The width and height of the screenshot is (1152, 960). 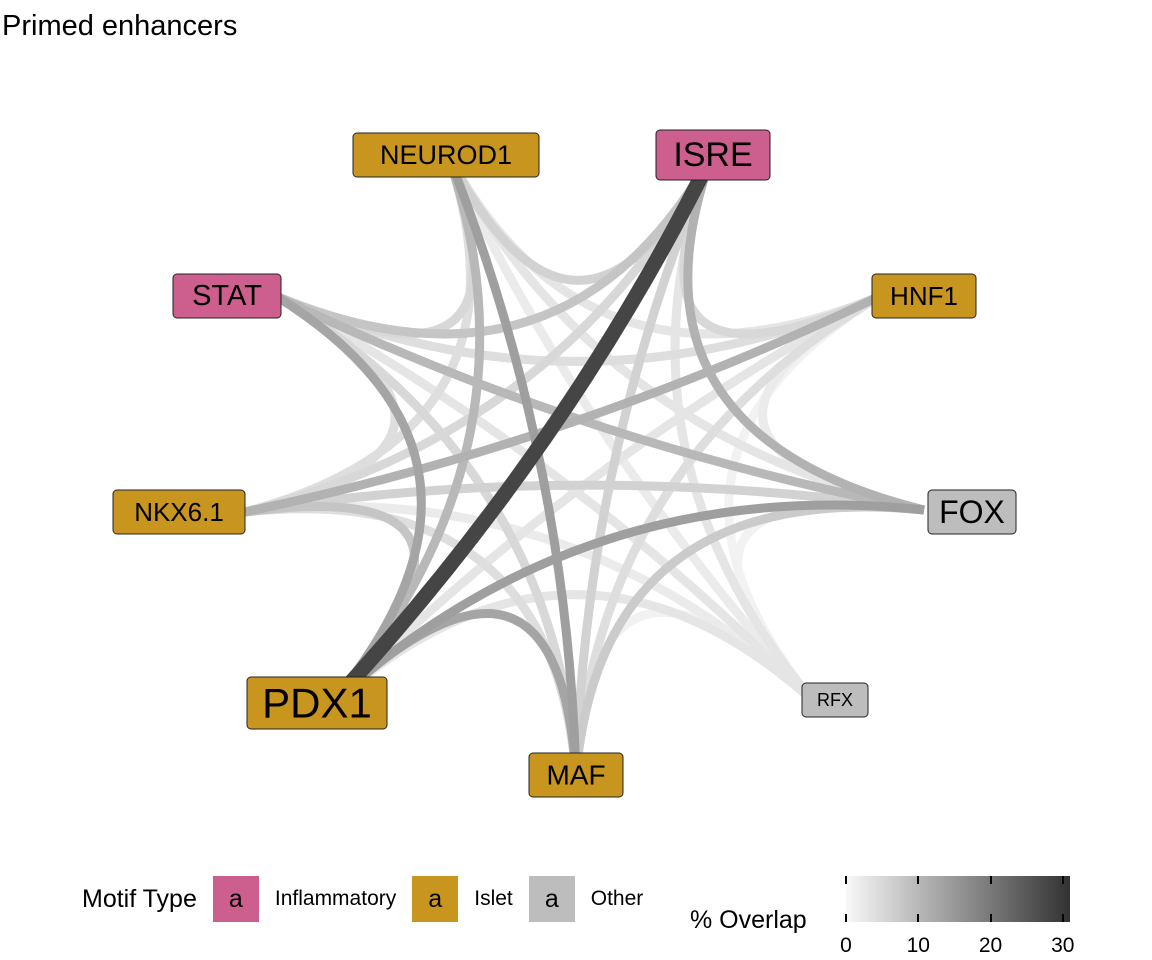 What do you see at coordinates (335, 898) in the screenshot?
I see `legend-label-inflammatory: Inflammatory` at bounding box center [335, 898].